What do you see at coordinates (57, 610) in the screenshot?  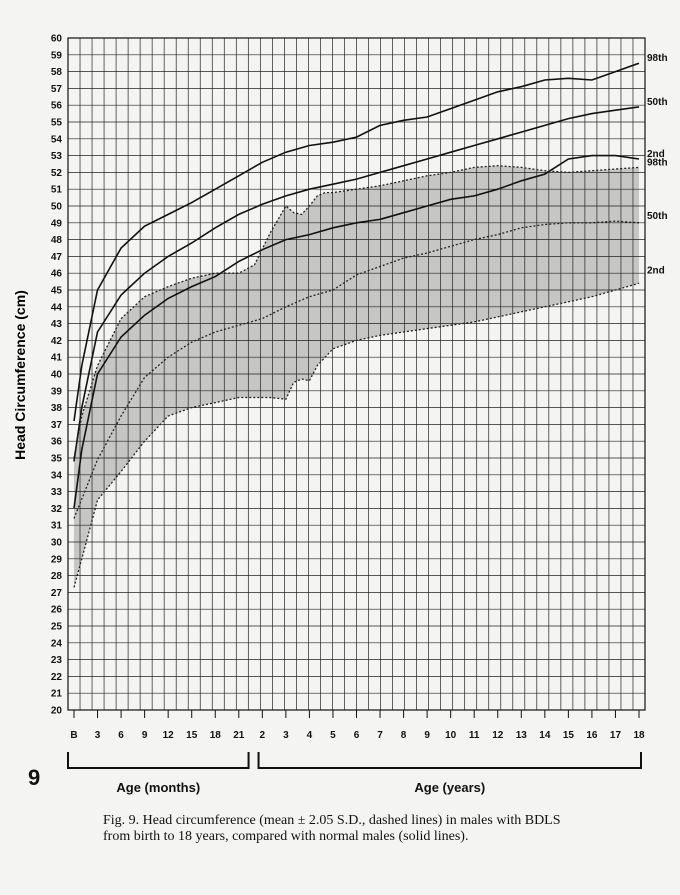 I see `y-tick-label: 26` at bounding box center [57, 610].